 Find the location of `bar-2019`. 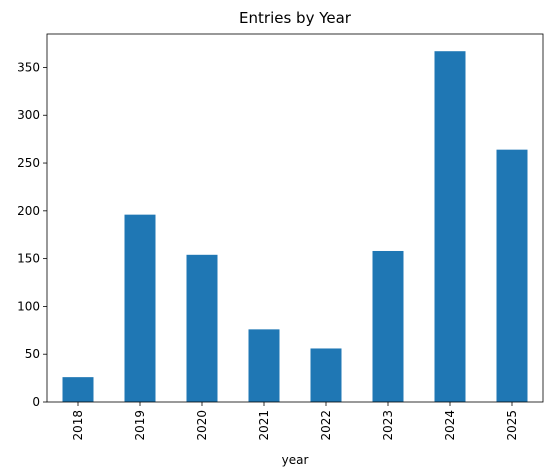

bar-2019 is located at coordinates (140, 308).